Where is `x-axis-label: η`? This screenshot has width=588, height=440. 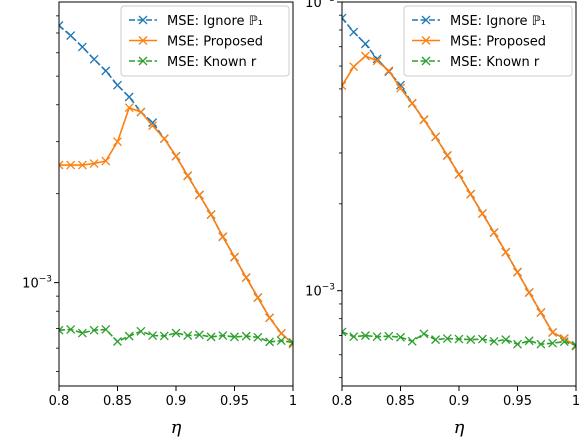
x-axis-label: η is located at coordinates (459, 427).